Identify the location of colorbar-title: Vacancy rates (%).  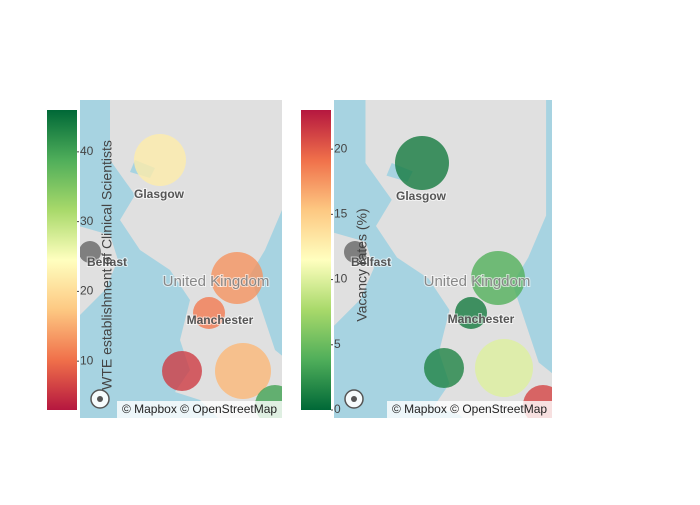
(362, 264).